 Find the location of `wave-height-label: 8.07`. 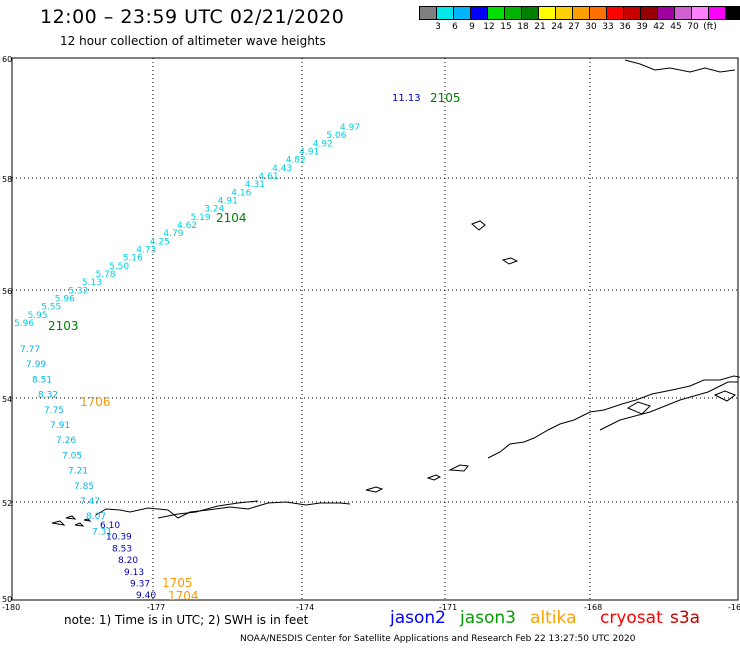

wave-height-label: 8.07 is located at coordinates (96, 517).